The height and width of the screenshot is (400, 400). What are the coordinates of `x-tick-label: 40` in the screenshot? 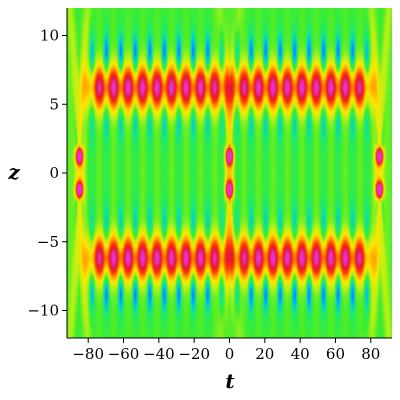 It's located at (300, 354).